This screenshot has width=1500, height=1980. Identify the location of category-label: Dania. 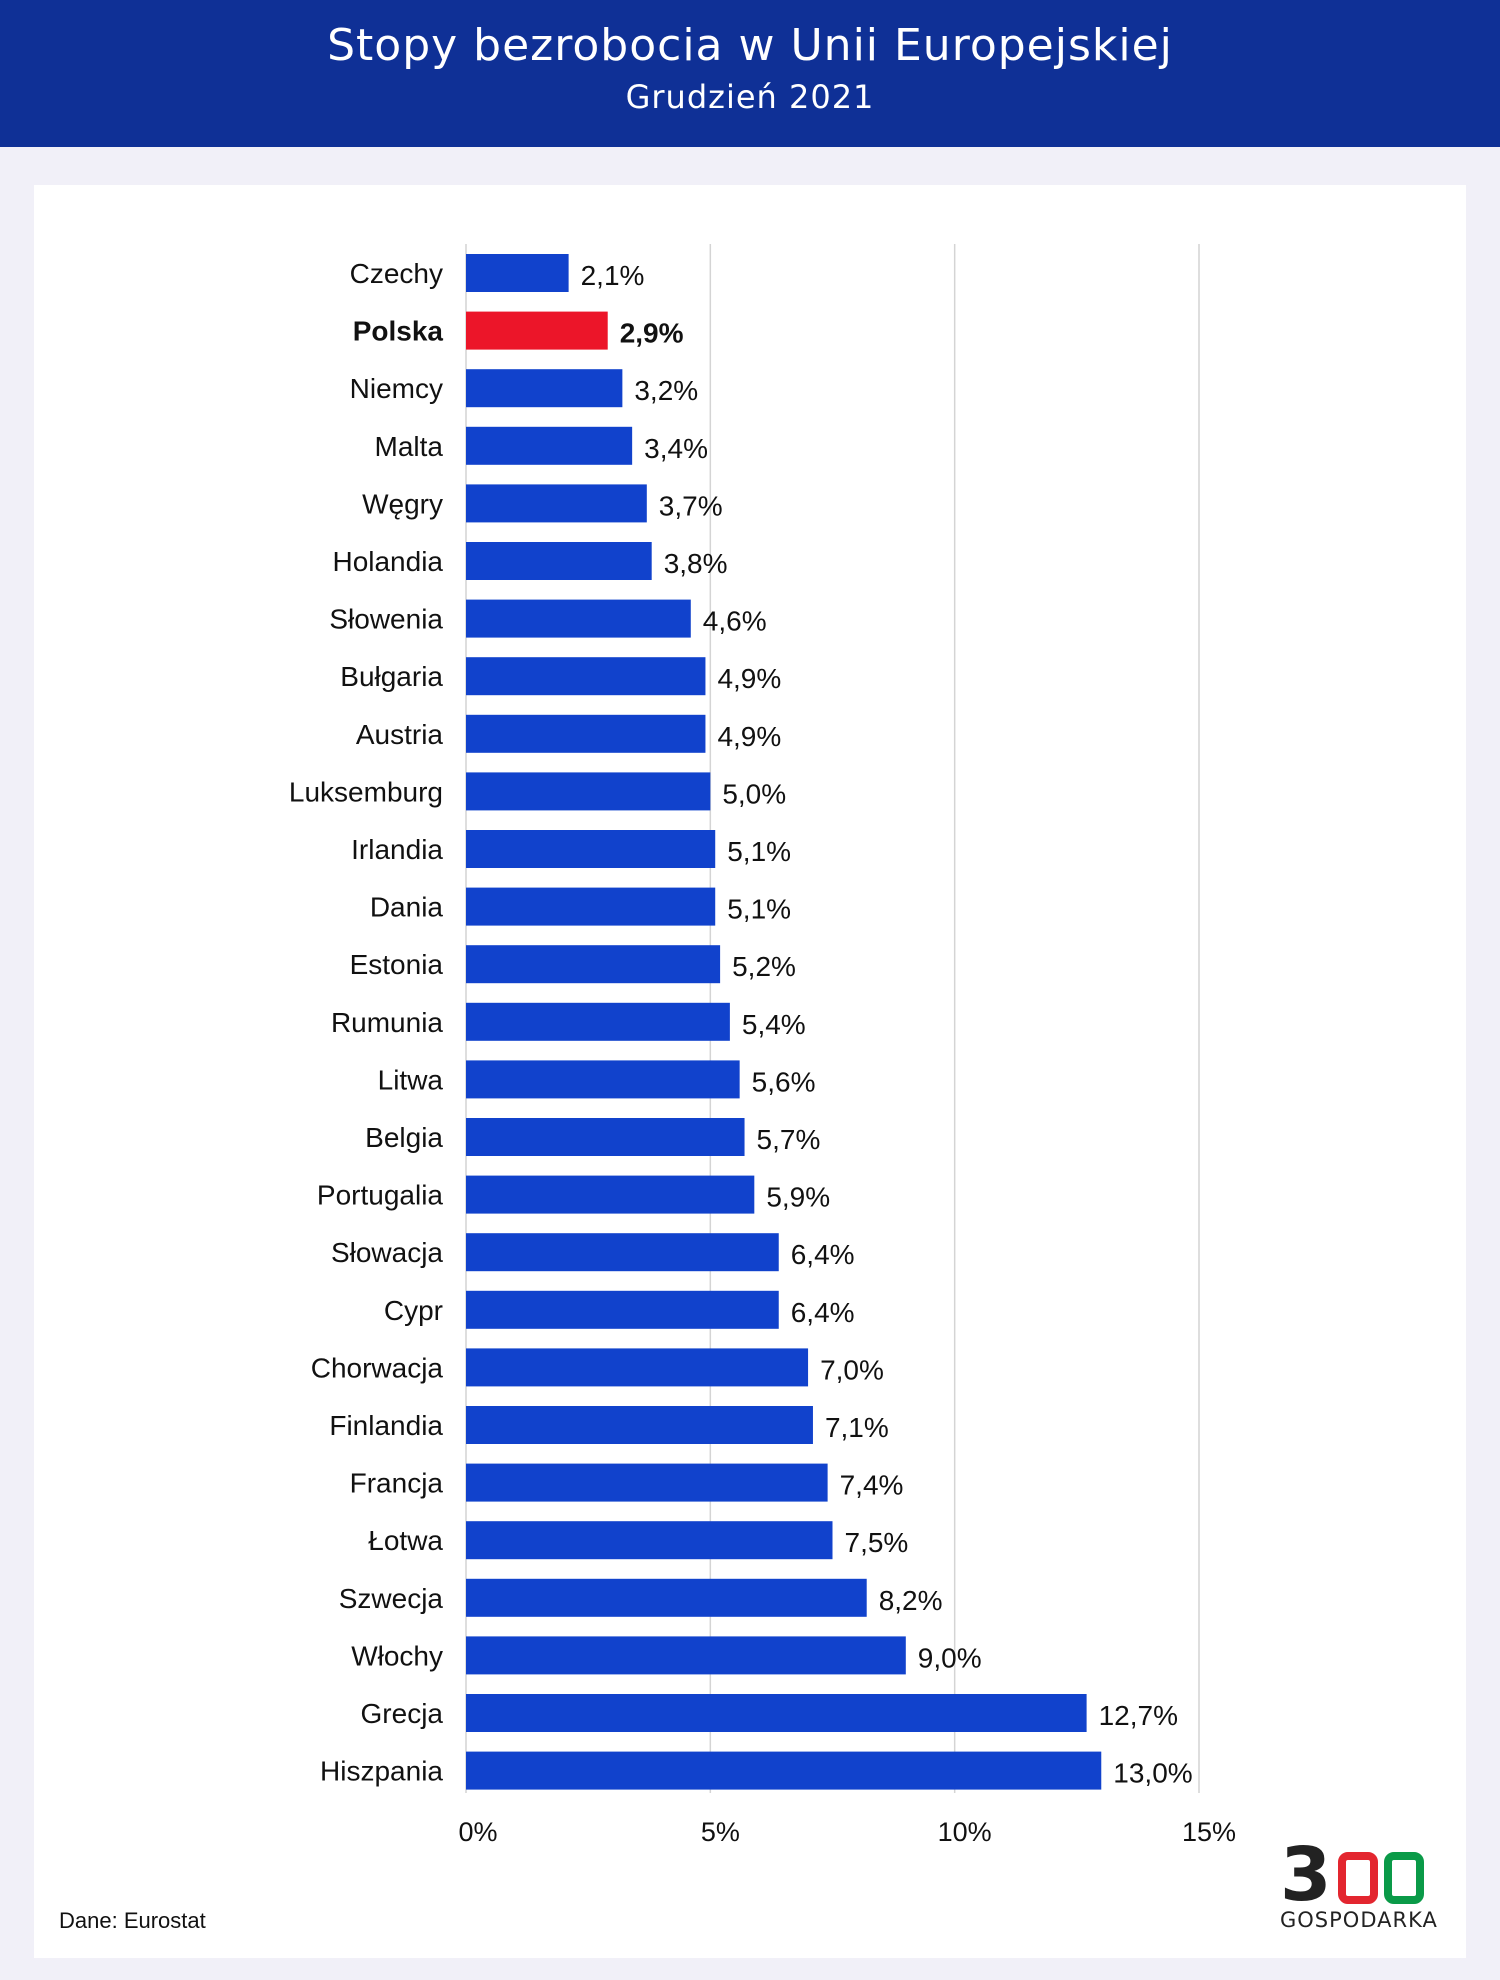
(407, 907).